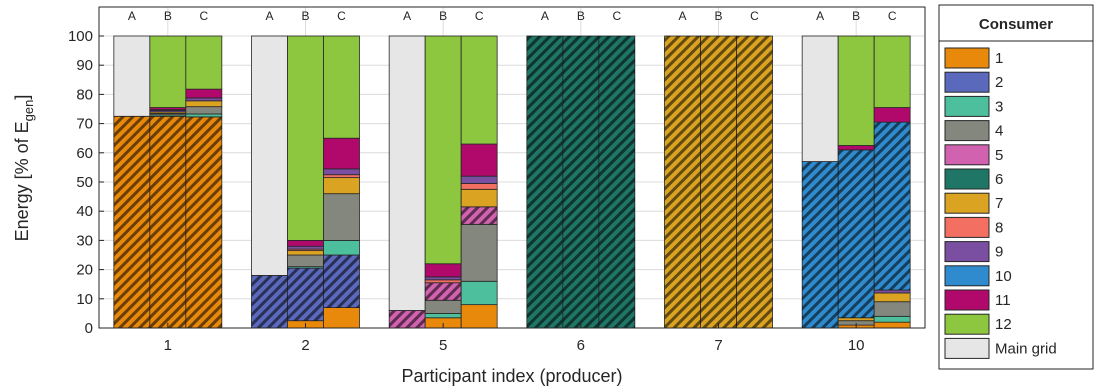 The image size is (1098, 387). I want to click on y-tick-label: 50, so click(84, 182).